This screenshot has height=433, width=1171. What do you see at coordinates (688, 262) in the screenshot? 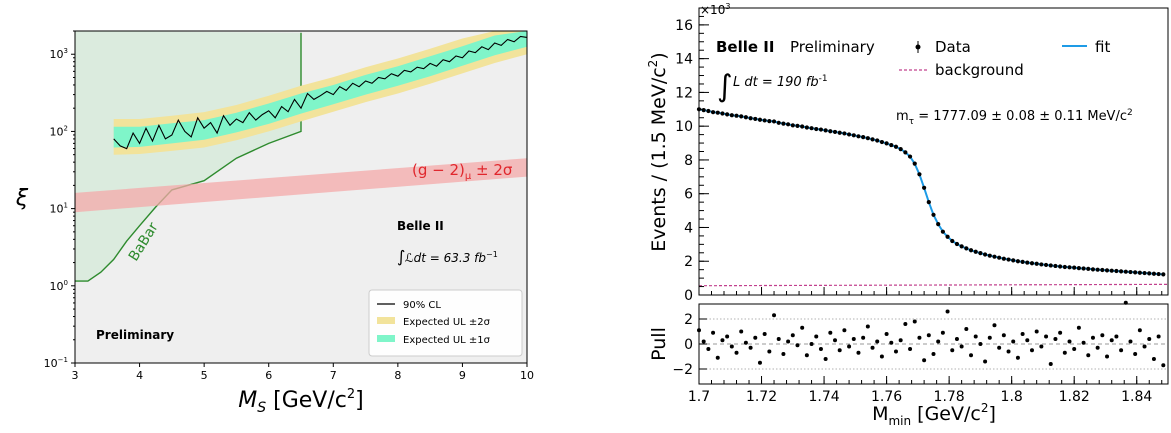
I see `right-y-tick-label: 2` at bounding box center [688, 262].